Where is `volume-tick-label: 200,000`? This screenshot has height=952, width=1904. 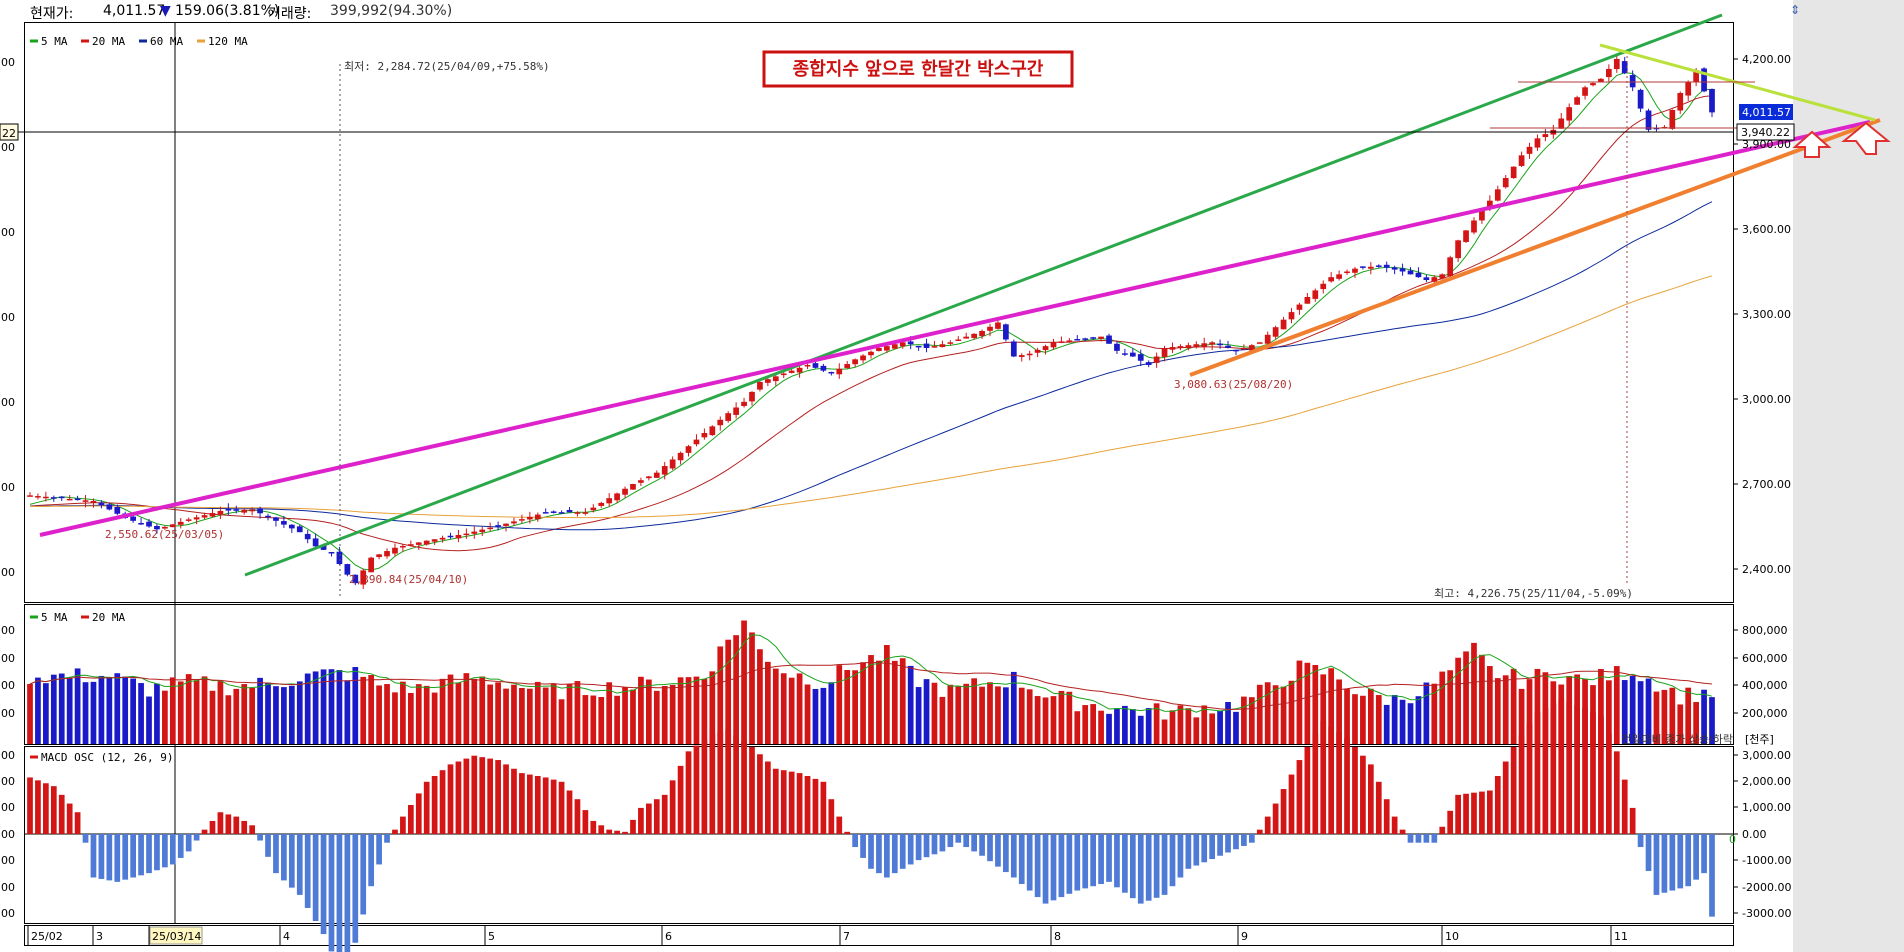
volume-tick-label: 200,000 is located at coordinates (1765, 713).